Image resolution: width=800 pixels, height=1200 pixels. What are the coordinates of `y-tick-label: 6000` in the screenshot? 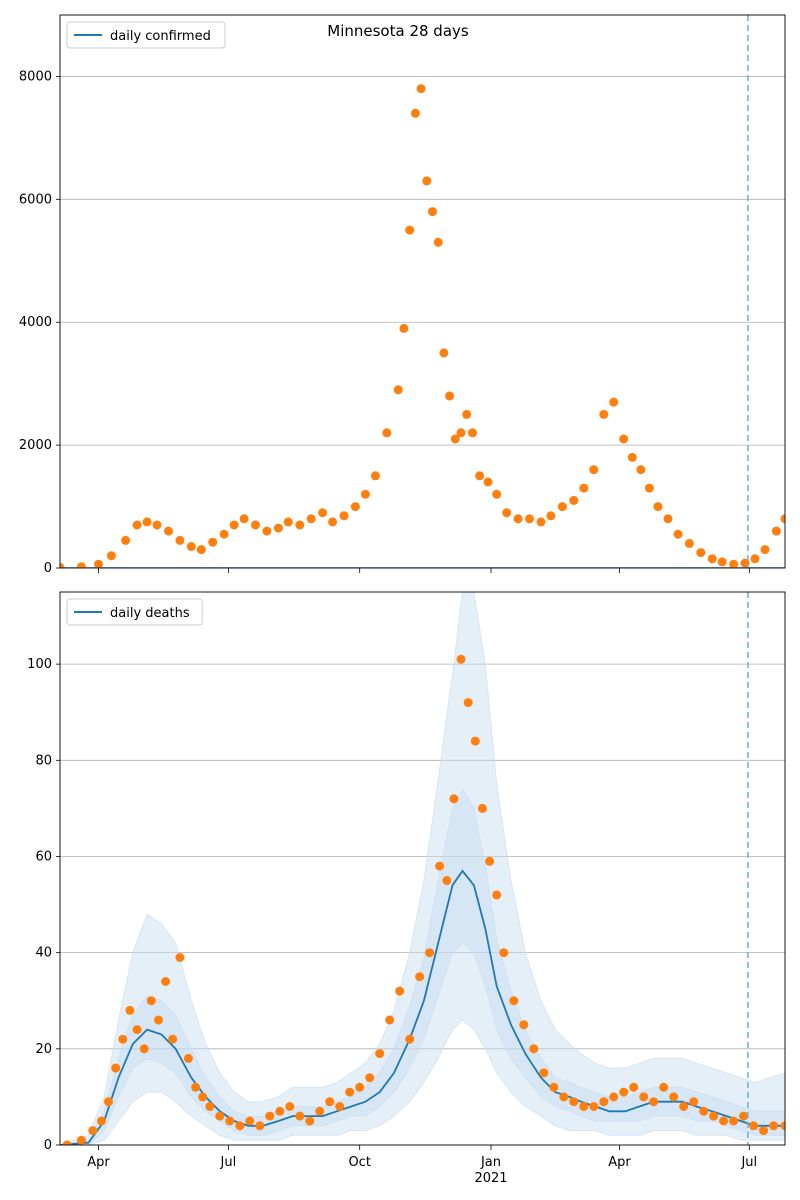 It's located at (35, 199).